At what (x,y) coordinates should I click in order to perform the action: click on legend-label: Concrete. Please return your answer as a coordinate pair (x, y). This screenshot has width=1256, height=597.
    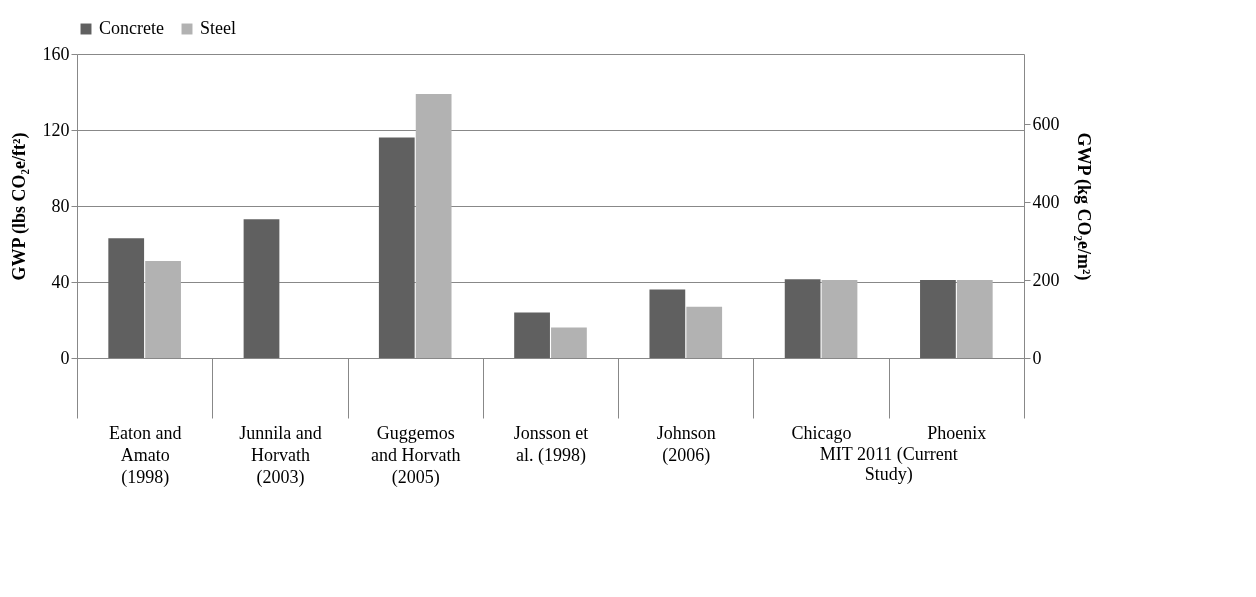
    Looking at the image, I should click on (131, 28).